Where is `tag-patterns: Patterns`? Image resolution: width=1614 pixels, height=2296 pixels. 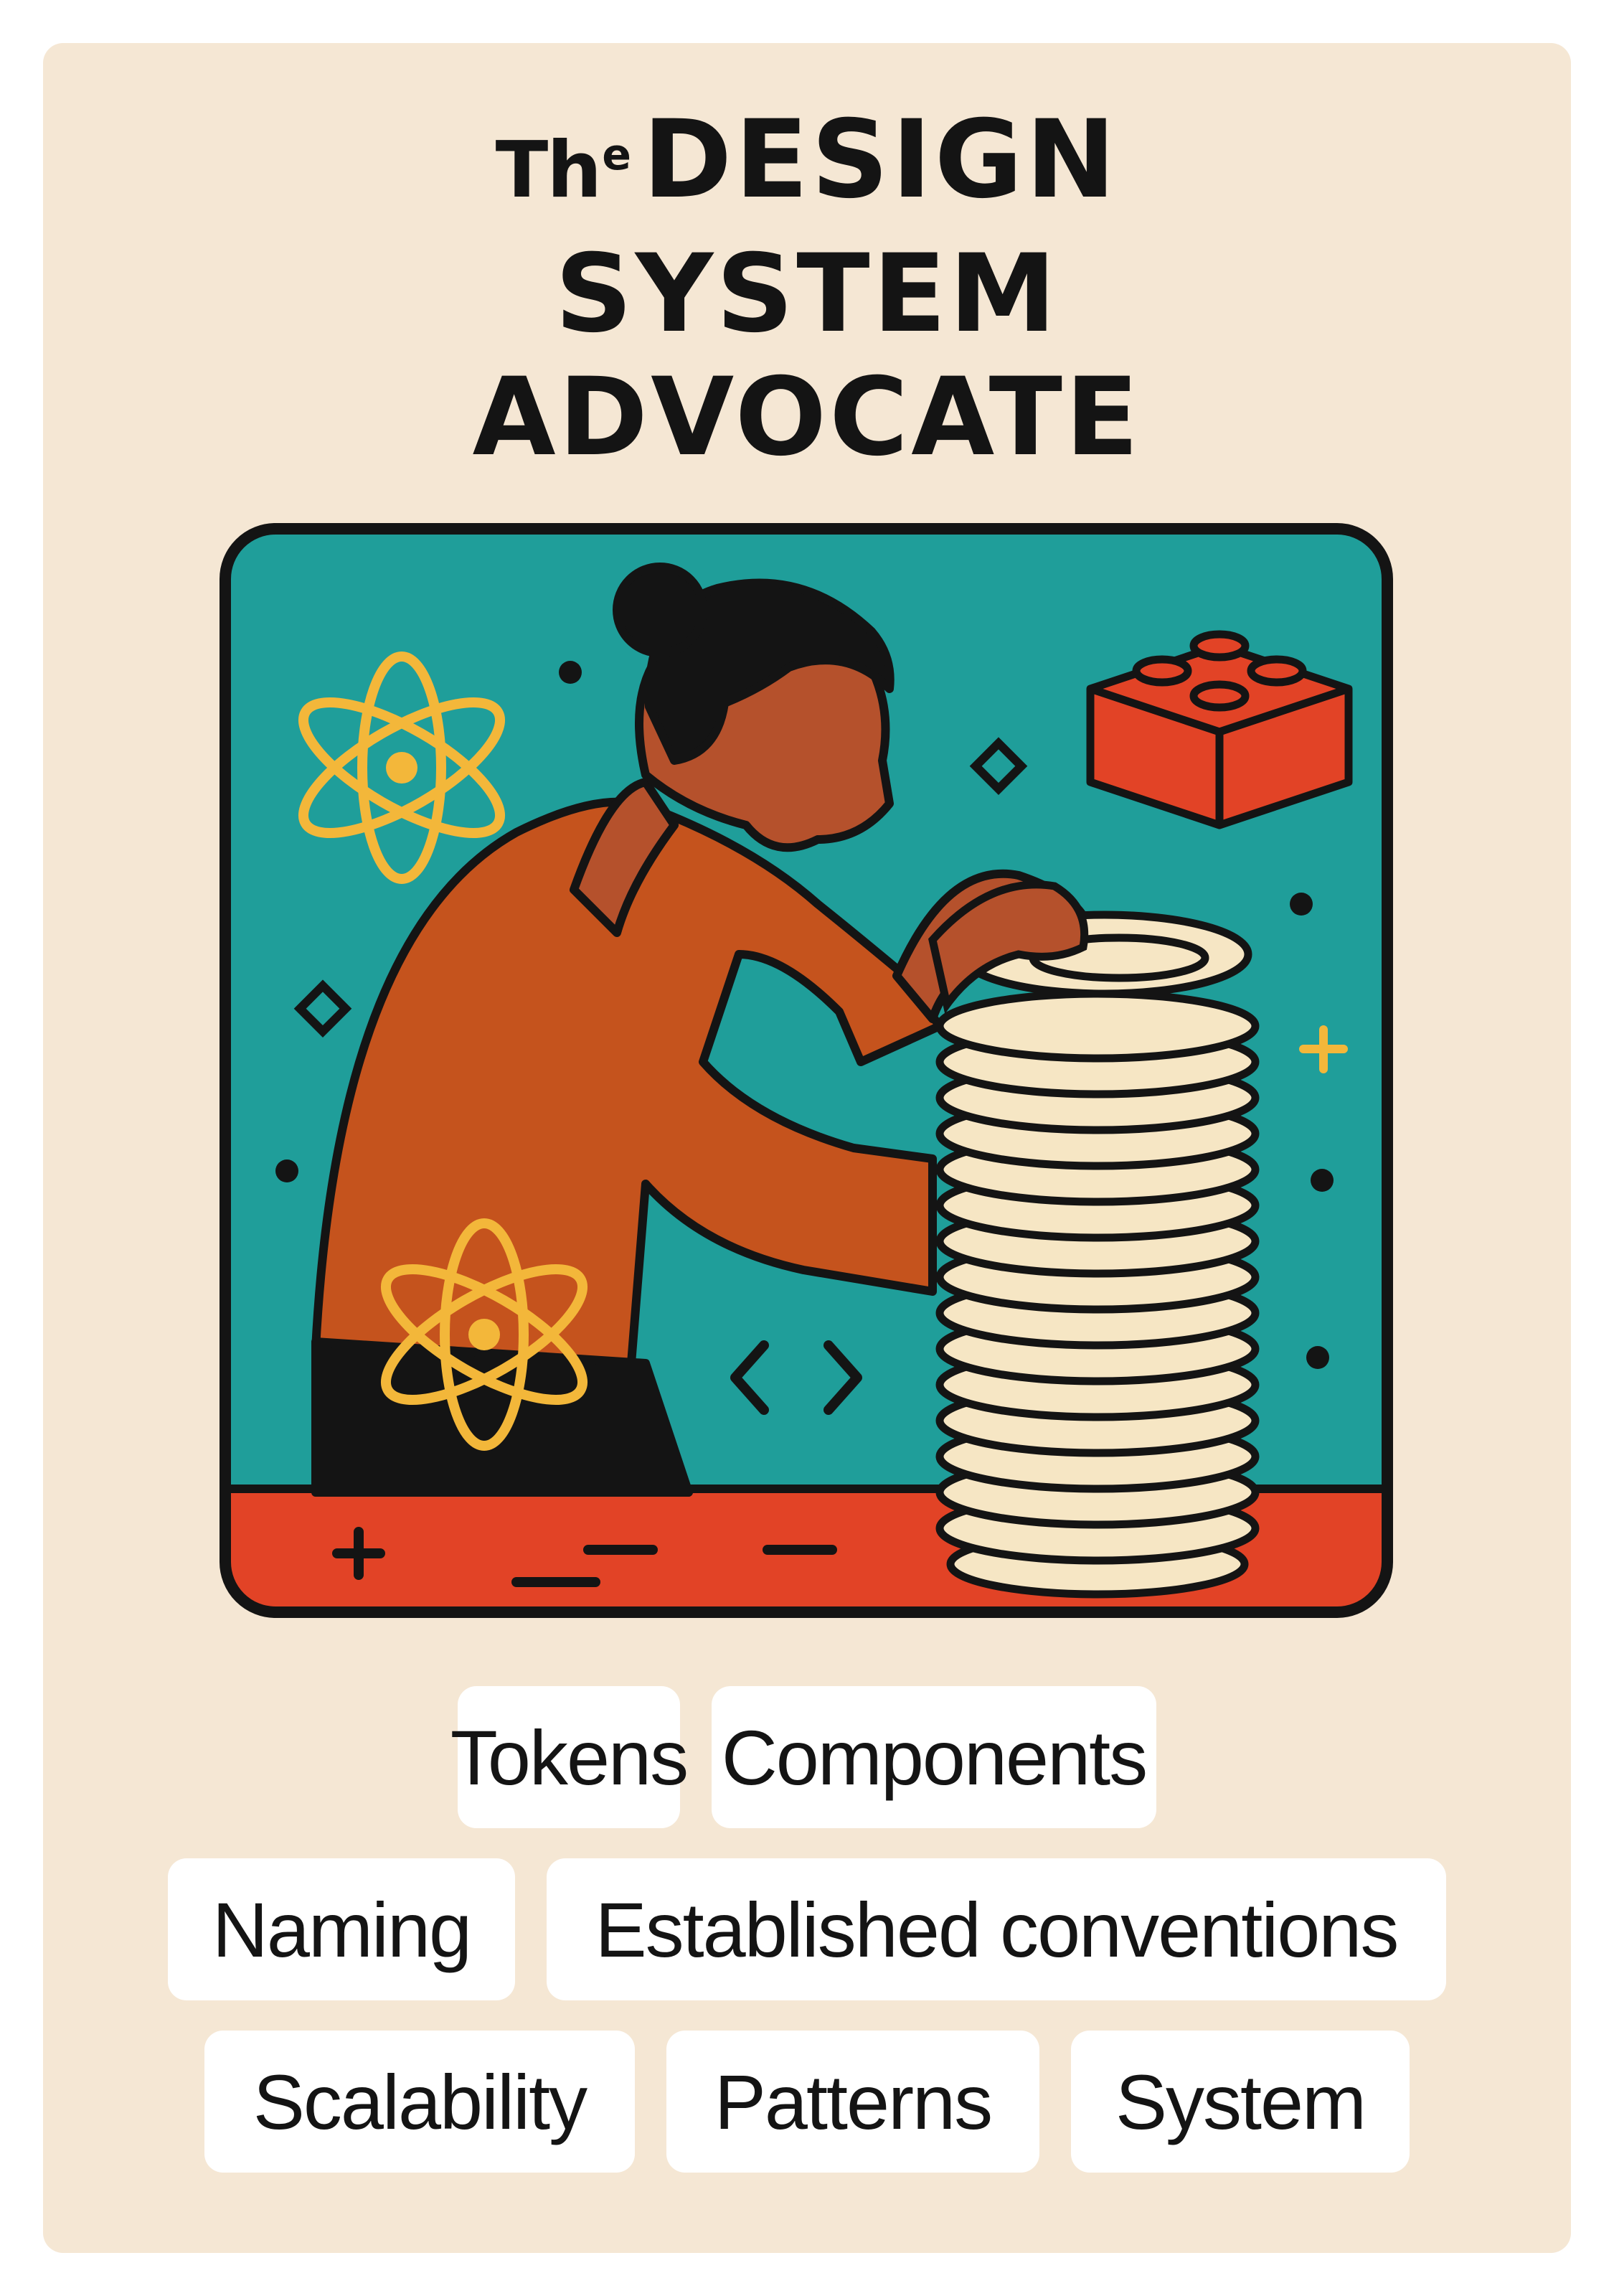
tag-patterns: Patterns is located at coordinates (852, 2102).